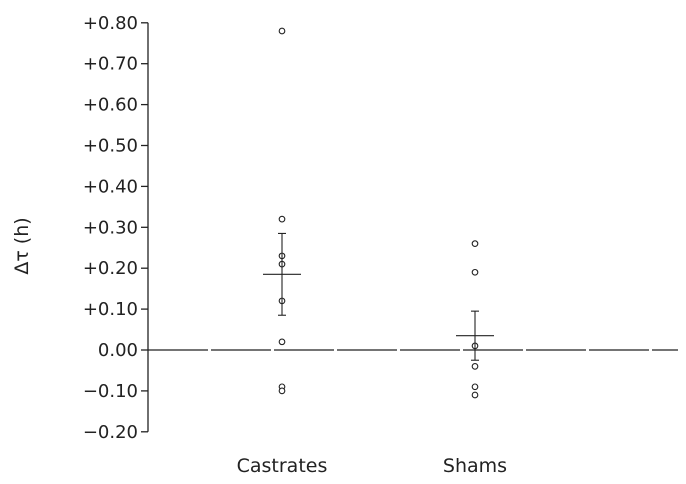 The image size is (686, 484). I want to click on y-tick-label: +0.50, so click(110, 146).